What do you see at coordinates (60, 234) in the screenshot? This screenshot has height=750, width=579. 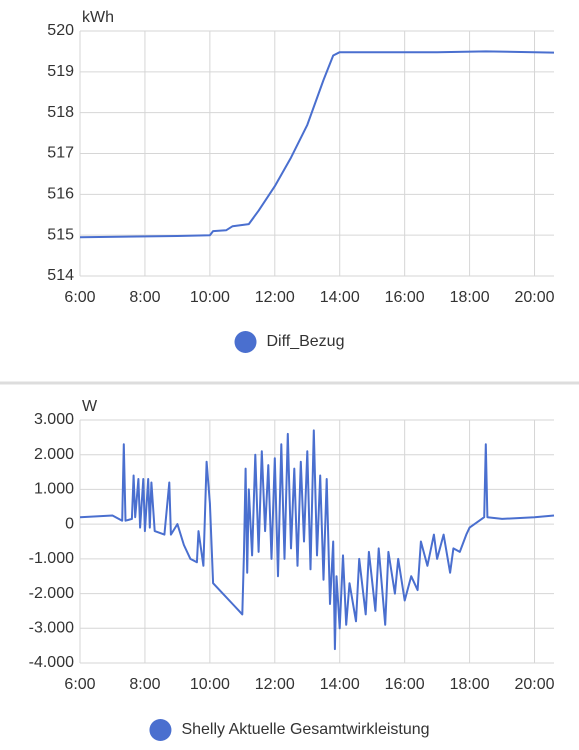 I see `y-tick-label: 515` at bounding box center [60, 234].